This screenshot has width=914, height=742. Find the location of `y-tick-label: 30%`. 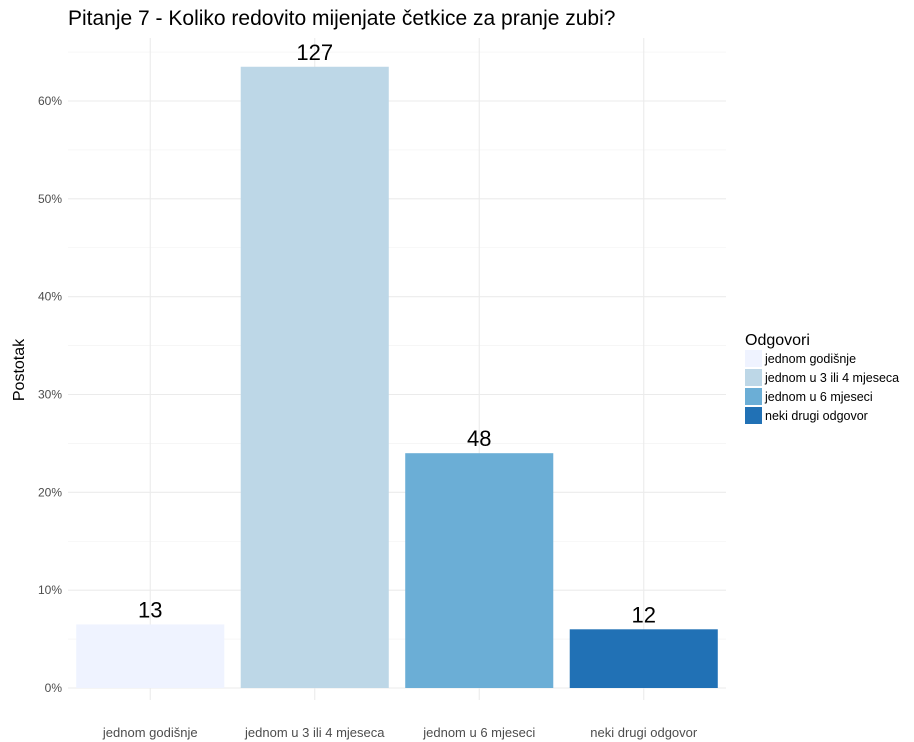

y-tick-label: 30% is located at coordinates (50, 395).